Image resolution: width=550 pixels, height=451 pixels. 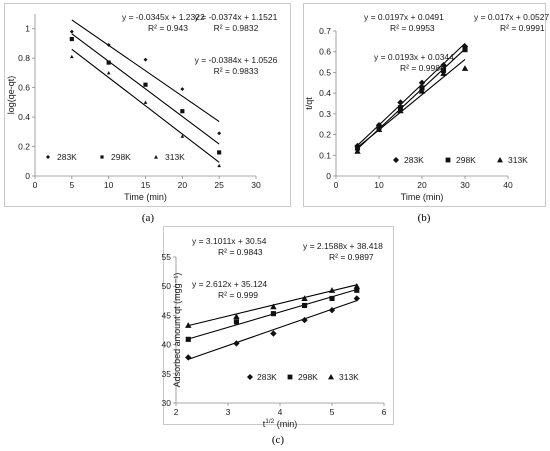 I want to click on r-squared-label: R² = 0.9953, so click(x=412, y=28).